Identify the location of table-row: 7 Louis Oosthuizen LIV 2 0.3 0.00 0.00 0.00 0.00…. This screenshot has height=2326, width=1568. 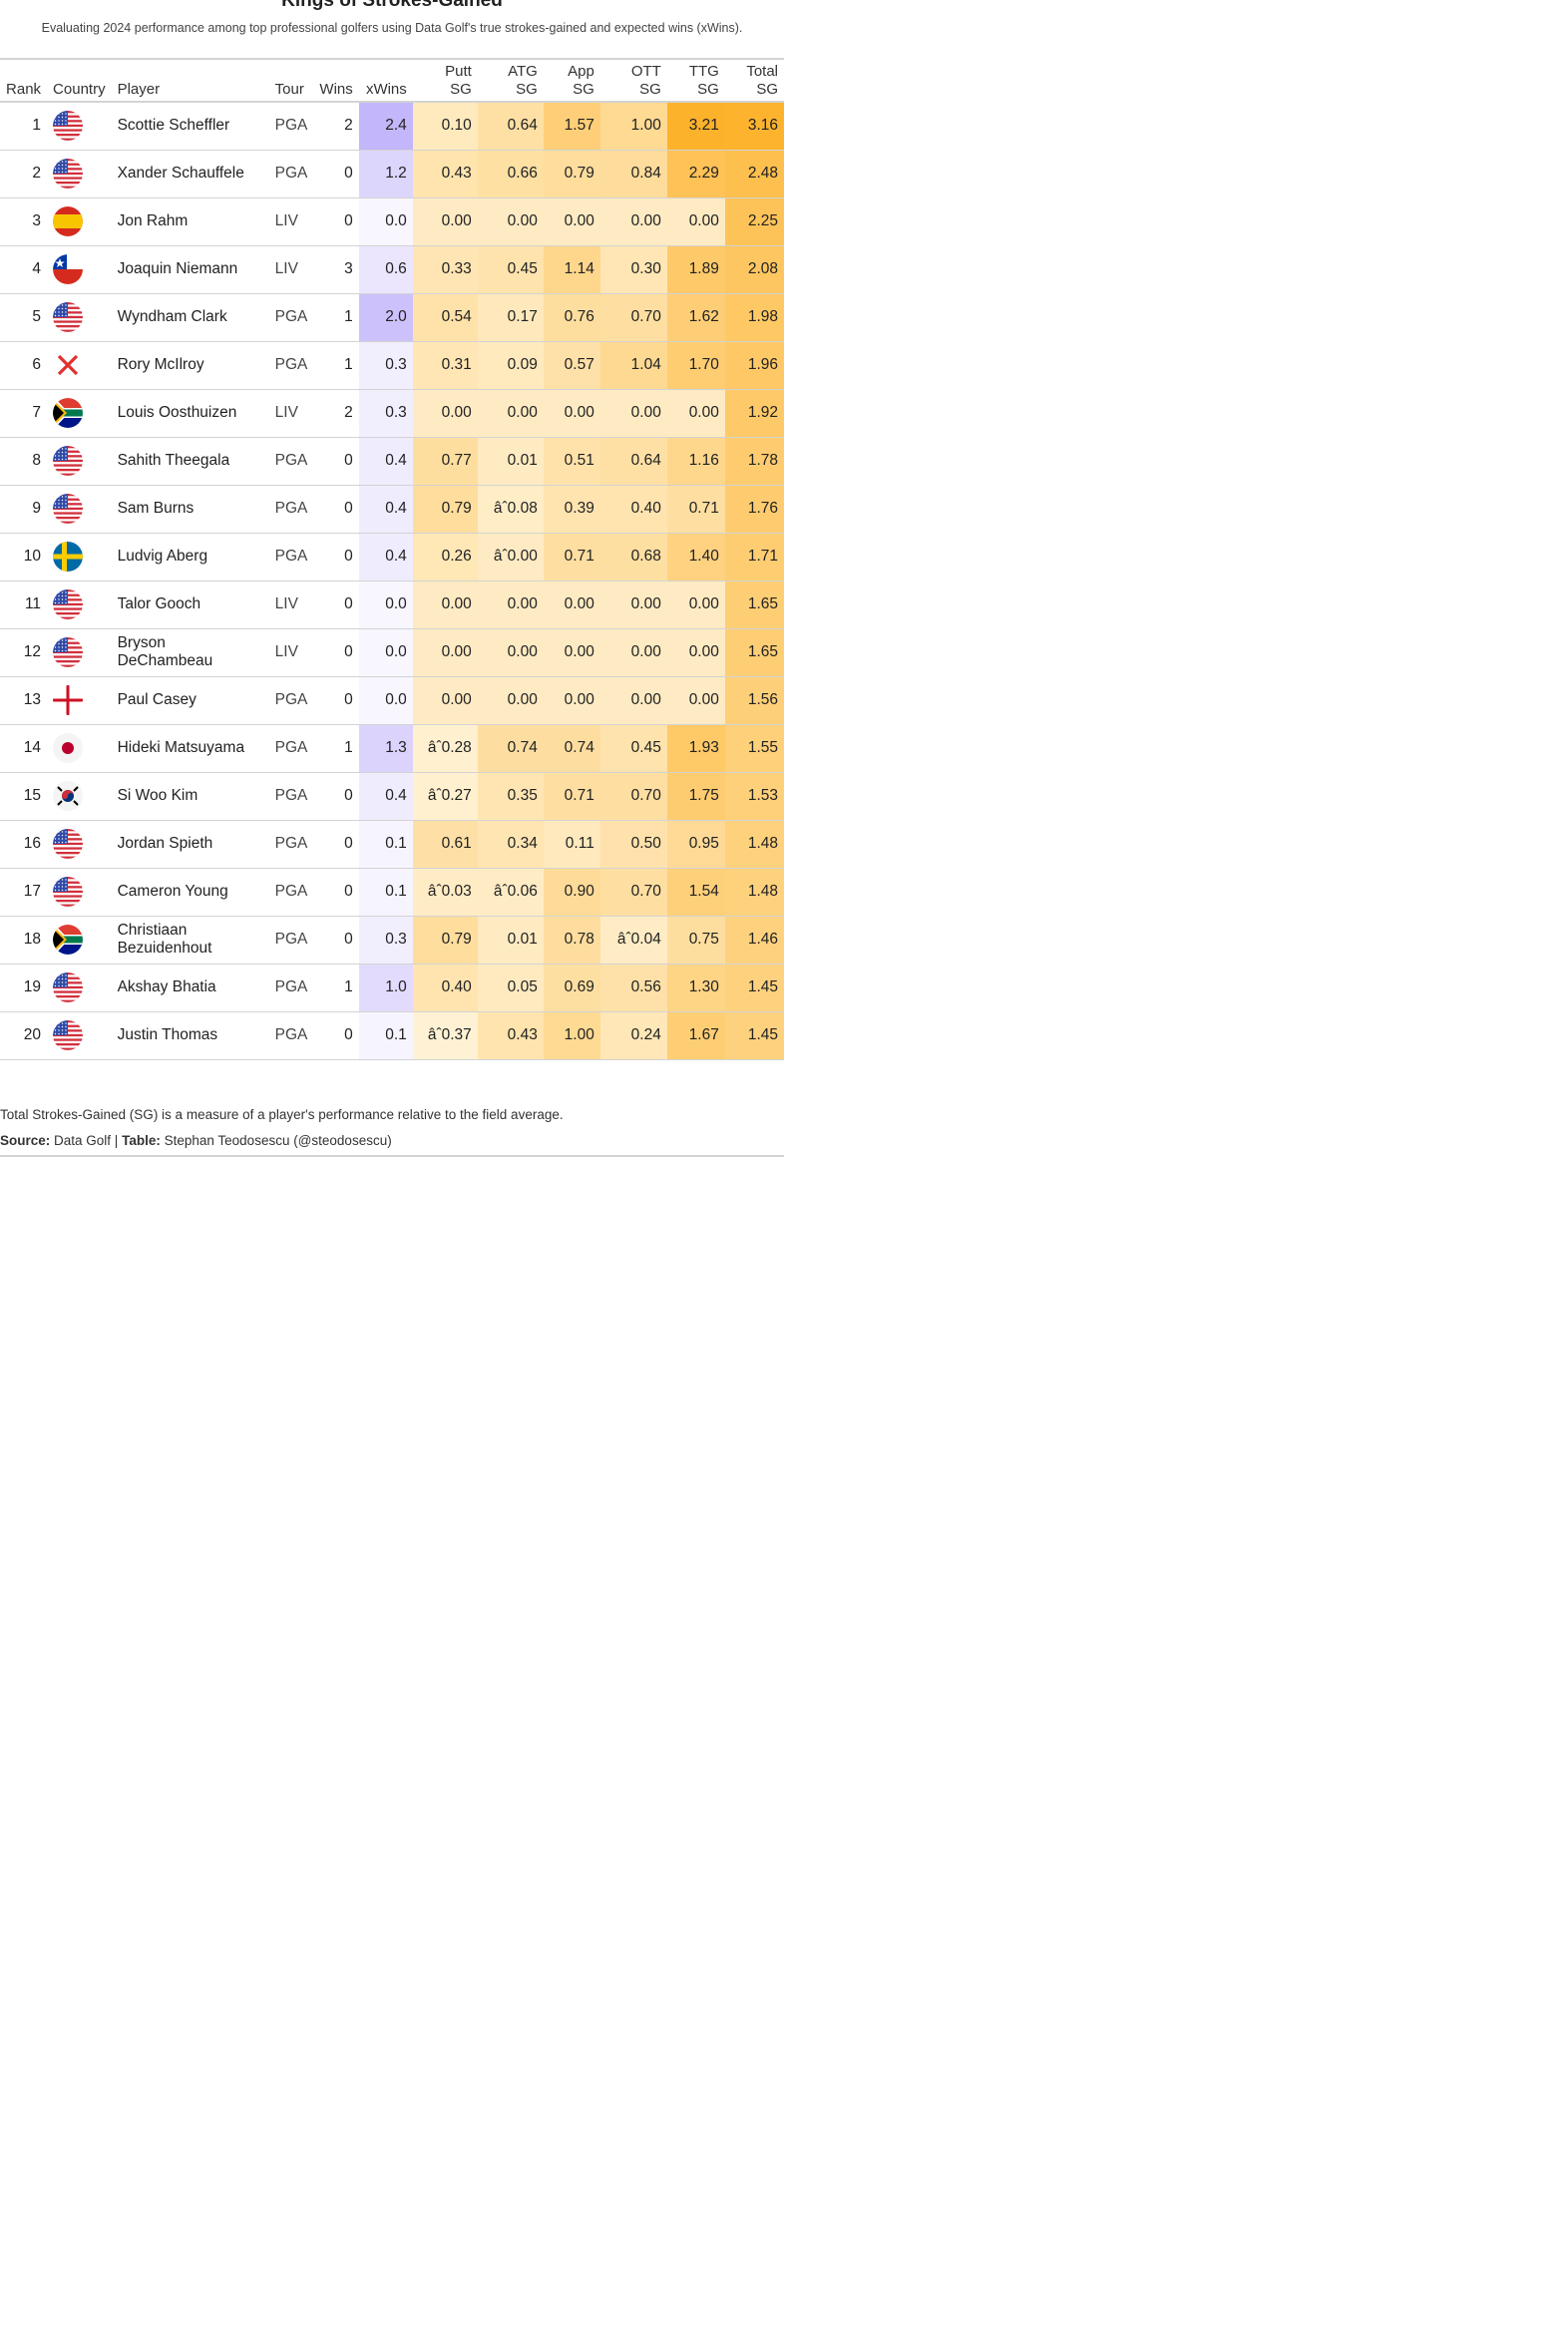
(392, 413).